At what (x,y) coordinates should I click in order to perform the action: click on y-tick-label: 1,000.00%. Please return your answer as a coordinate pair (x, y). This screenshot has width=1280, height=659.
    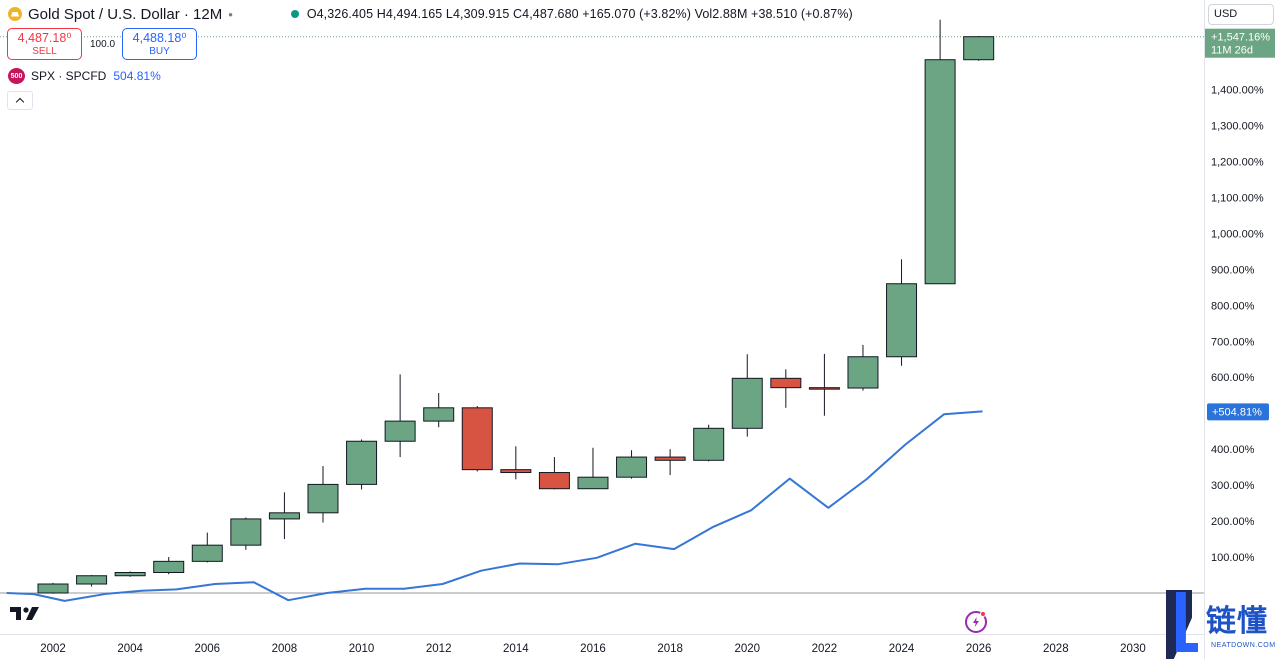
    Looking at the image, I should click on (1237, 234).